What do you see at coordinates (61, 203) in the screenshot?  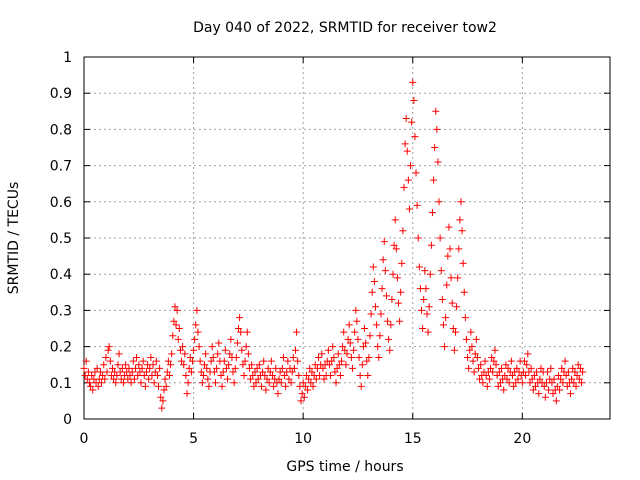 I see `y-tick-label: 0.6` at bounding box center [61, 203].